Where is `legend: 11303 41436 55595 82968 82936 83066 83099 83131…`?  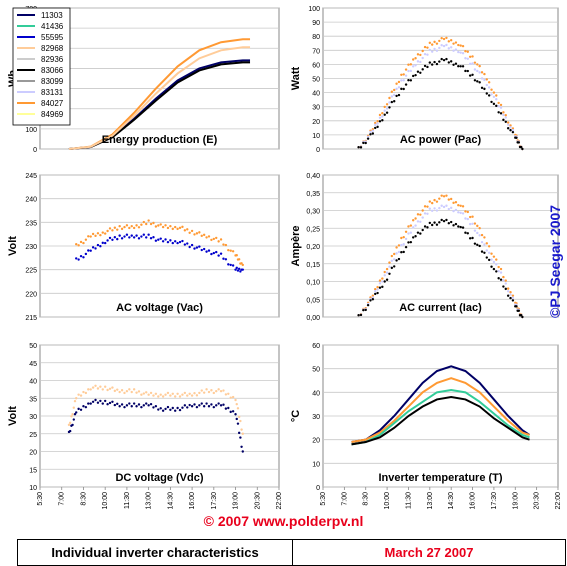 legend: 11303 41436 55595 82968 82936 83066 83099 83131… is located at coordinates (41, 66).